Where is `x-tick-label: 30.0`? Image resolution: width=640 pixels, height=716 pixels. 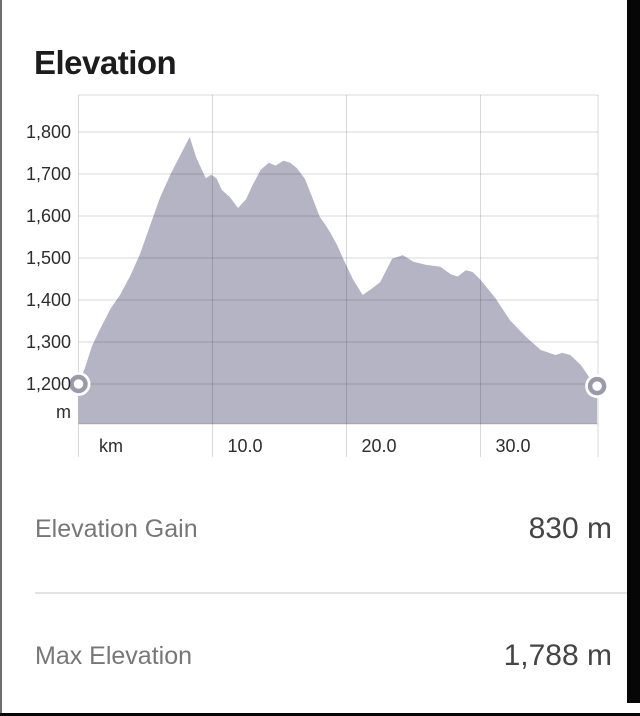
x-tick-label: 30.0 is located at coordinates (513, 446).